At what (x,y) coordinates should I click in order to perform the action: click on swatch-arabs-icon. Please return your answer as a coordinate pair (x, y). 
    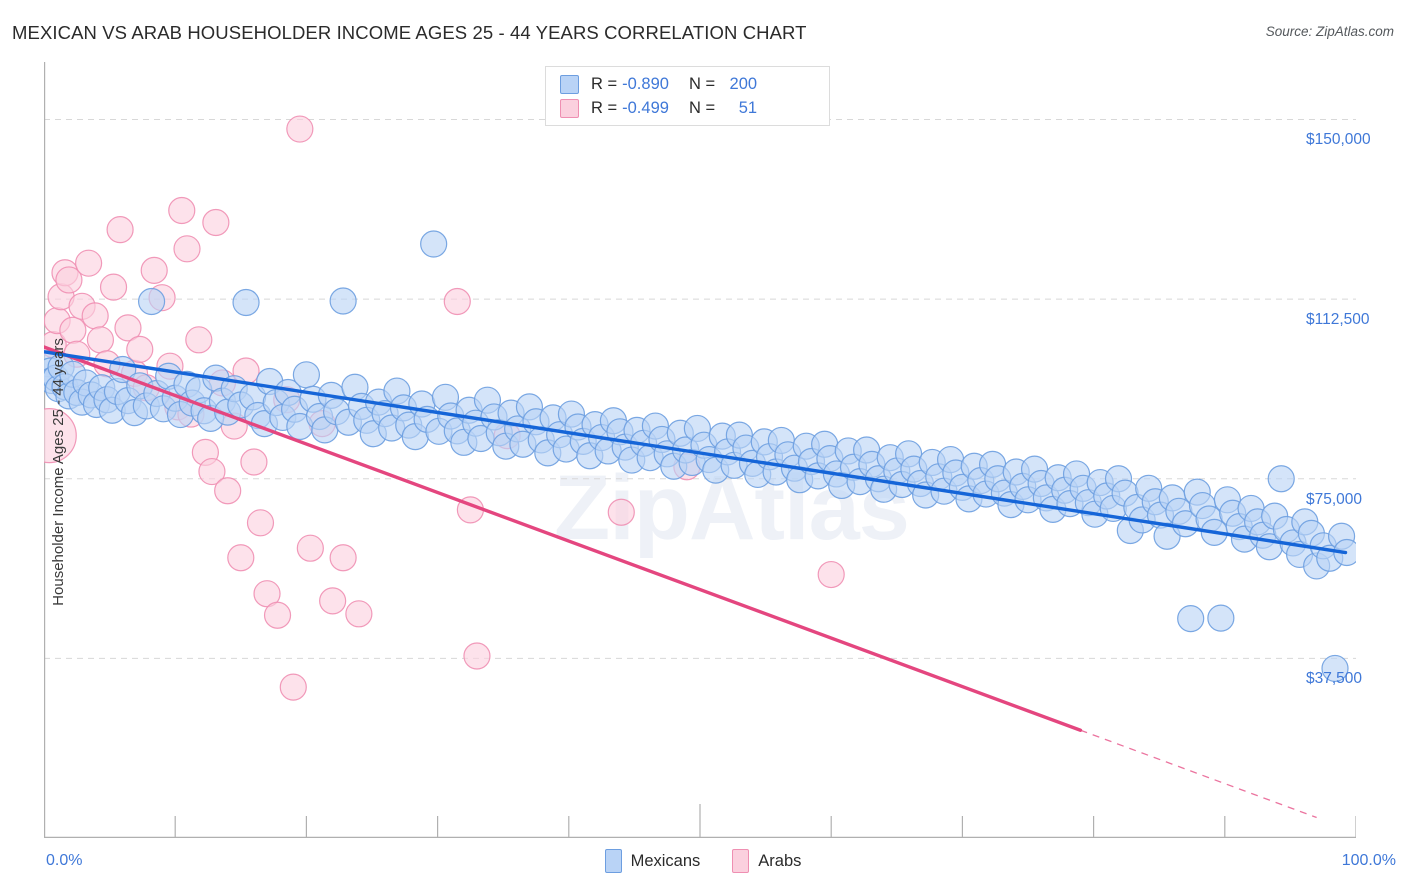
    Looking at the image, I should click on (569, 108).